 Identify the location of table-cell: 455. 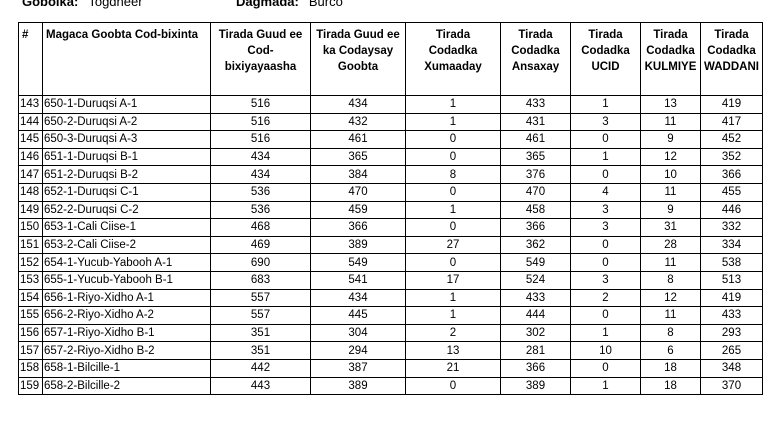
(731, 192).